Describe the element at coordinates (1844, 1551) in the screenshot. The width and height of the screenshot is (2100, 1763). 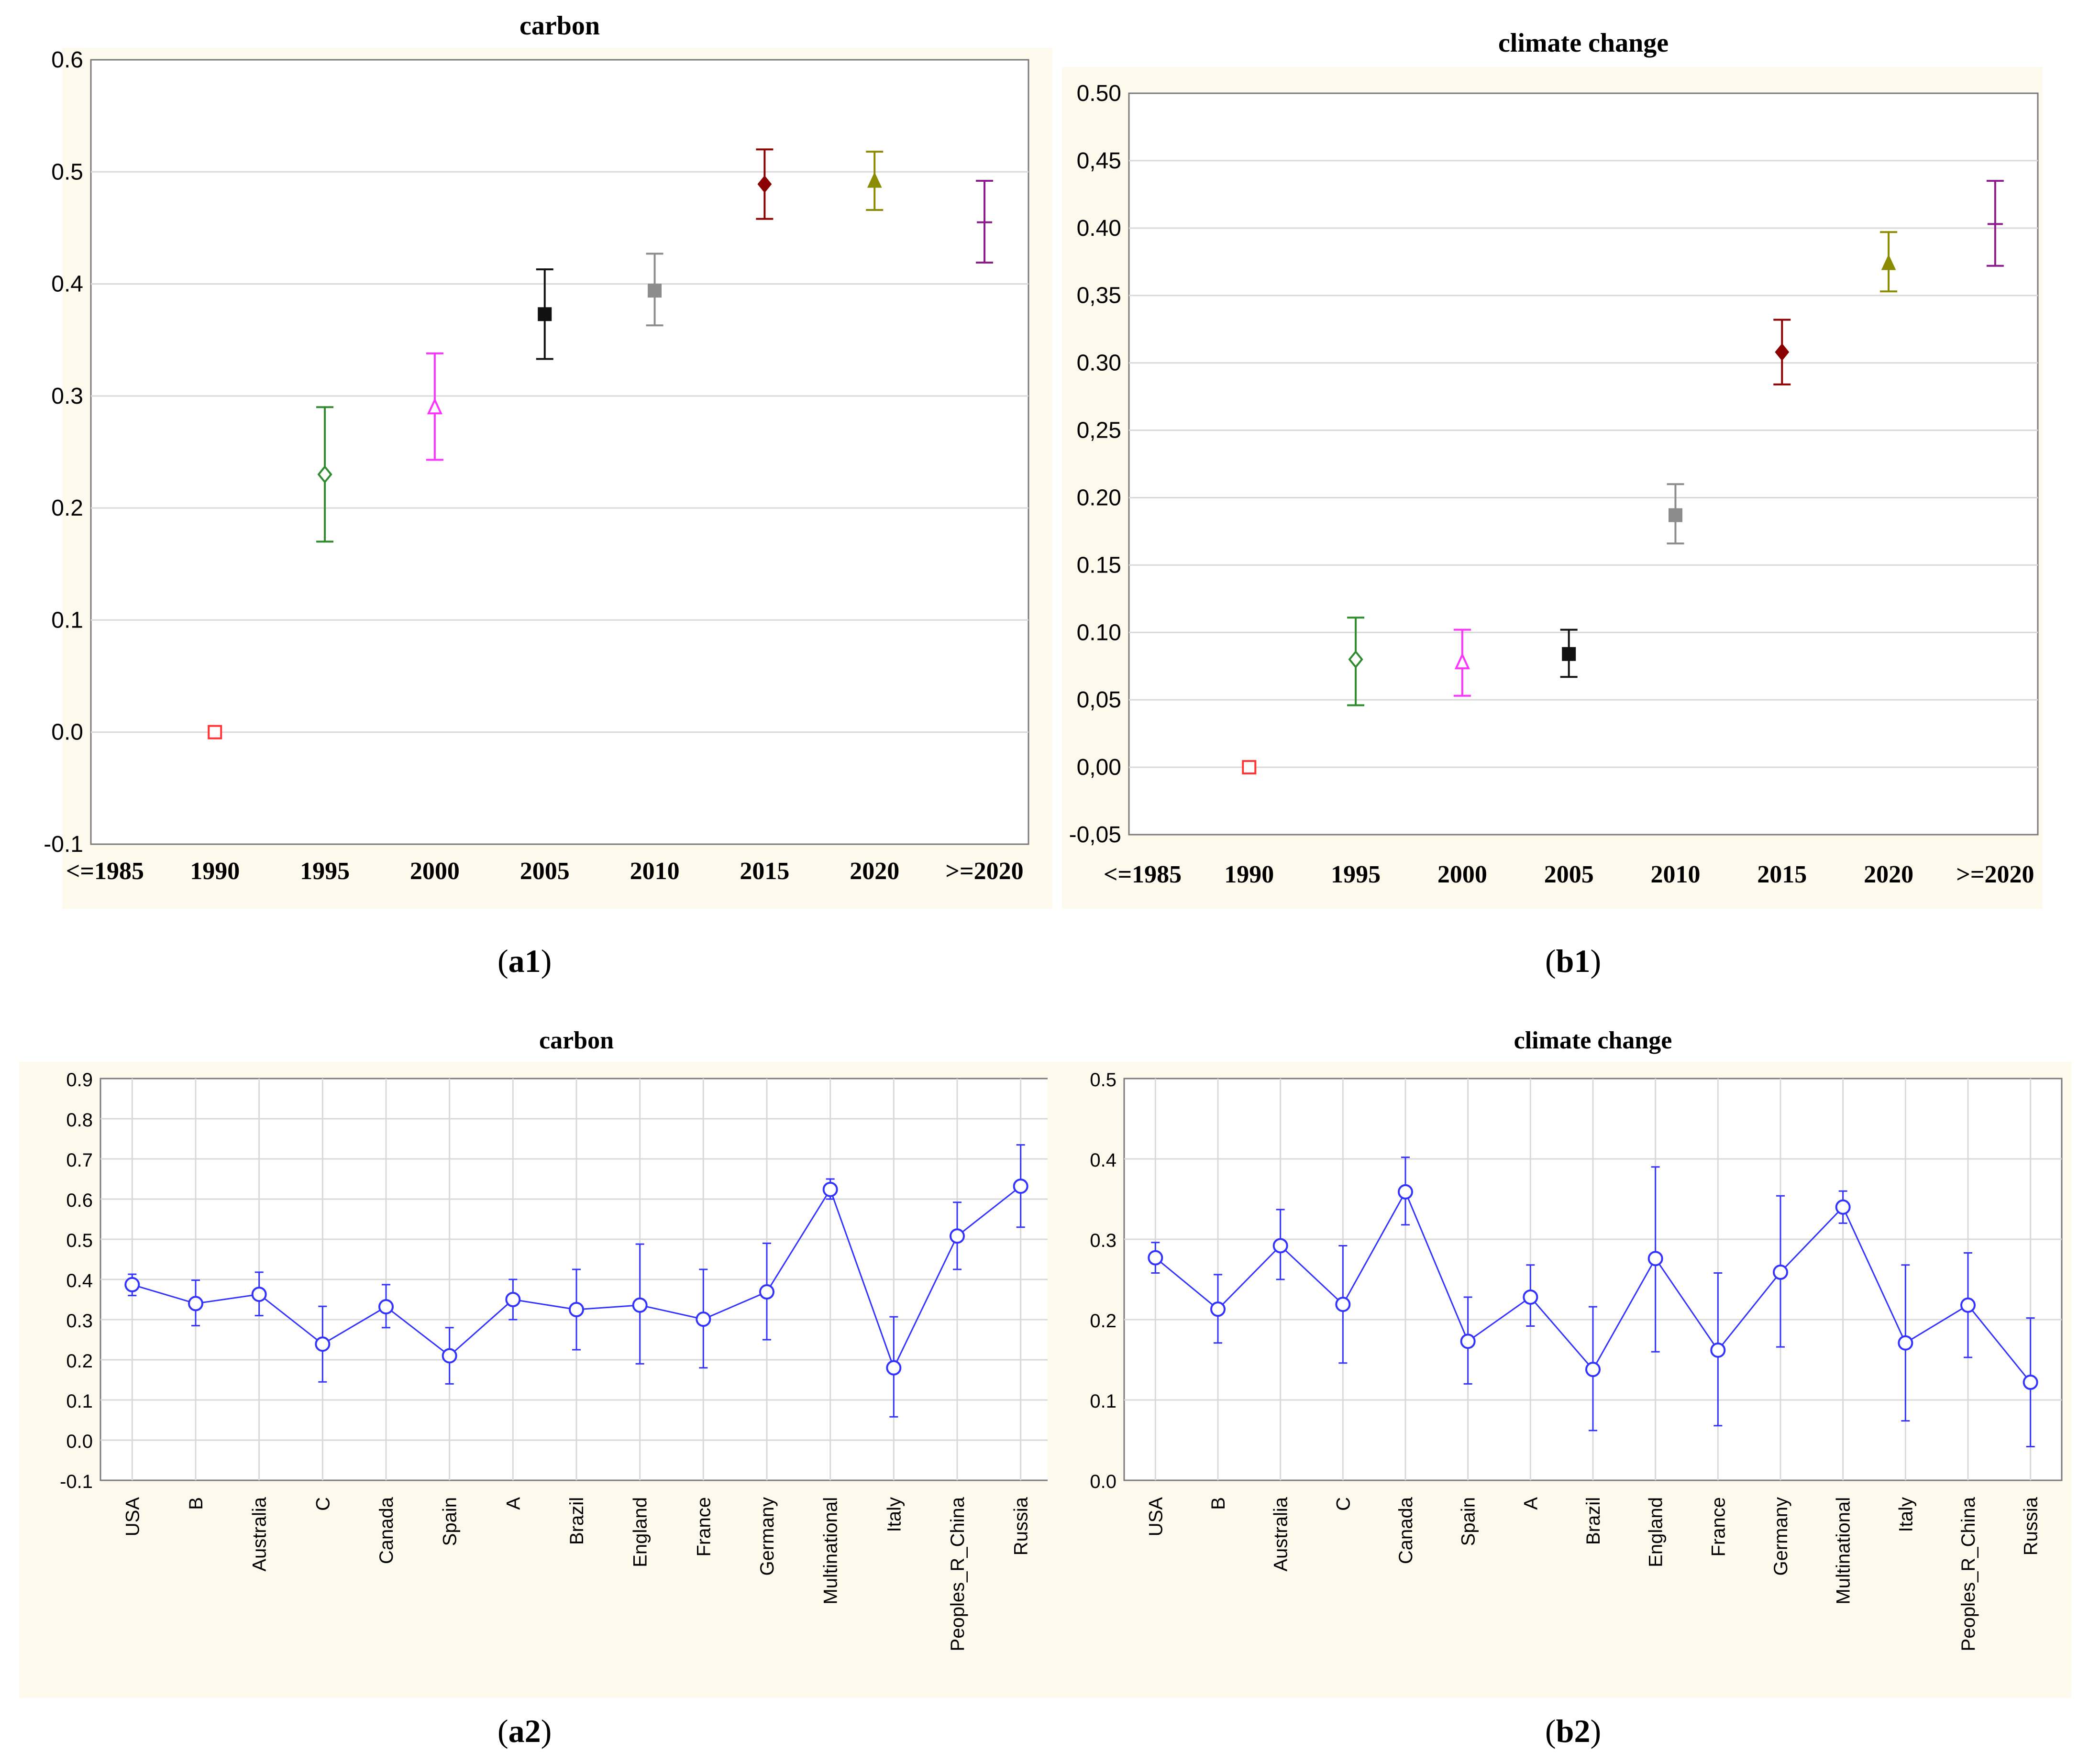
I see `x-tick-label: Multinational` at that location.